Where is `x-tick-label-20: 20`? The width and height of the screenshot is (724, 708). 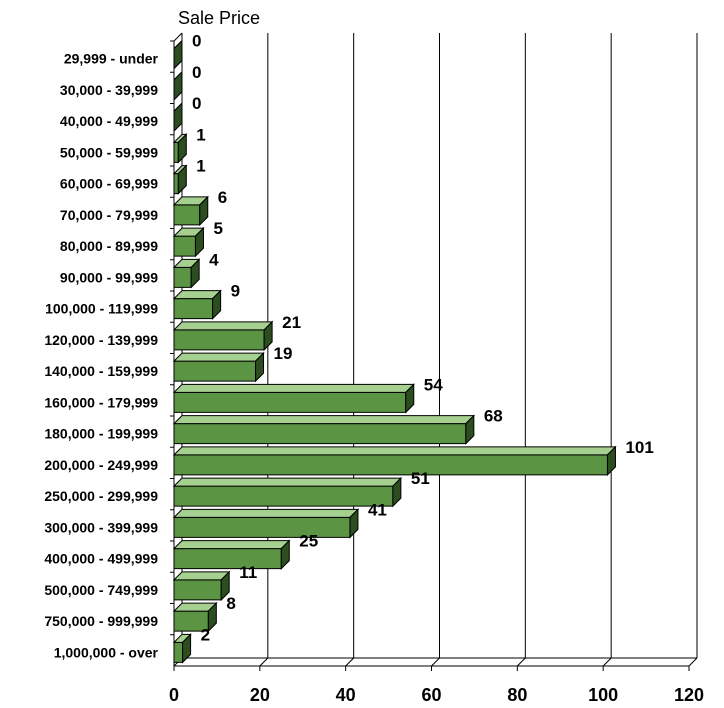 x-tick-label-20: 20 is located at coordinates (260, 695).